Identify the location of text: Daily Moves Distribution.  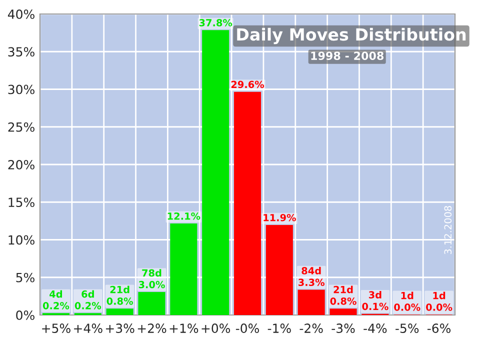
(351, 36).